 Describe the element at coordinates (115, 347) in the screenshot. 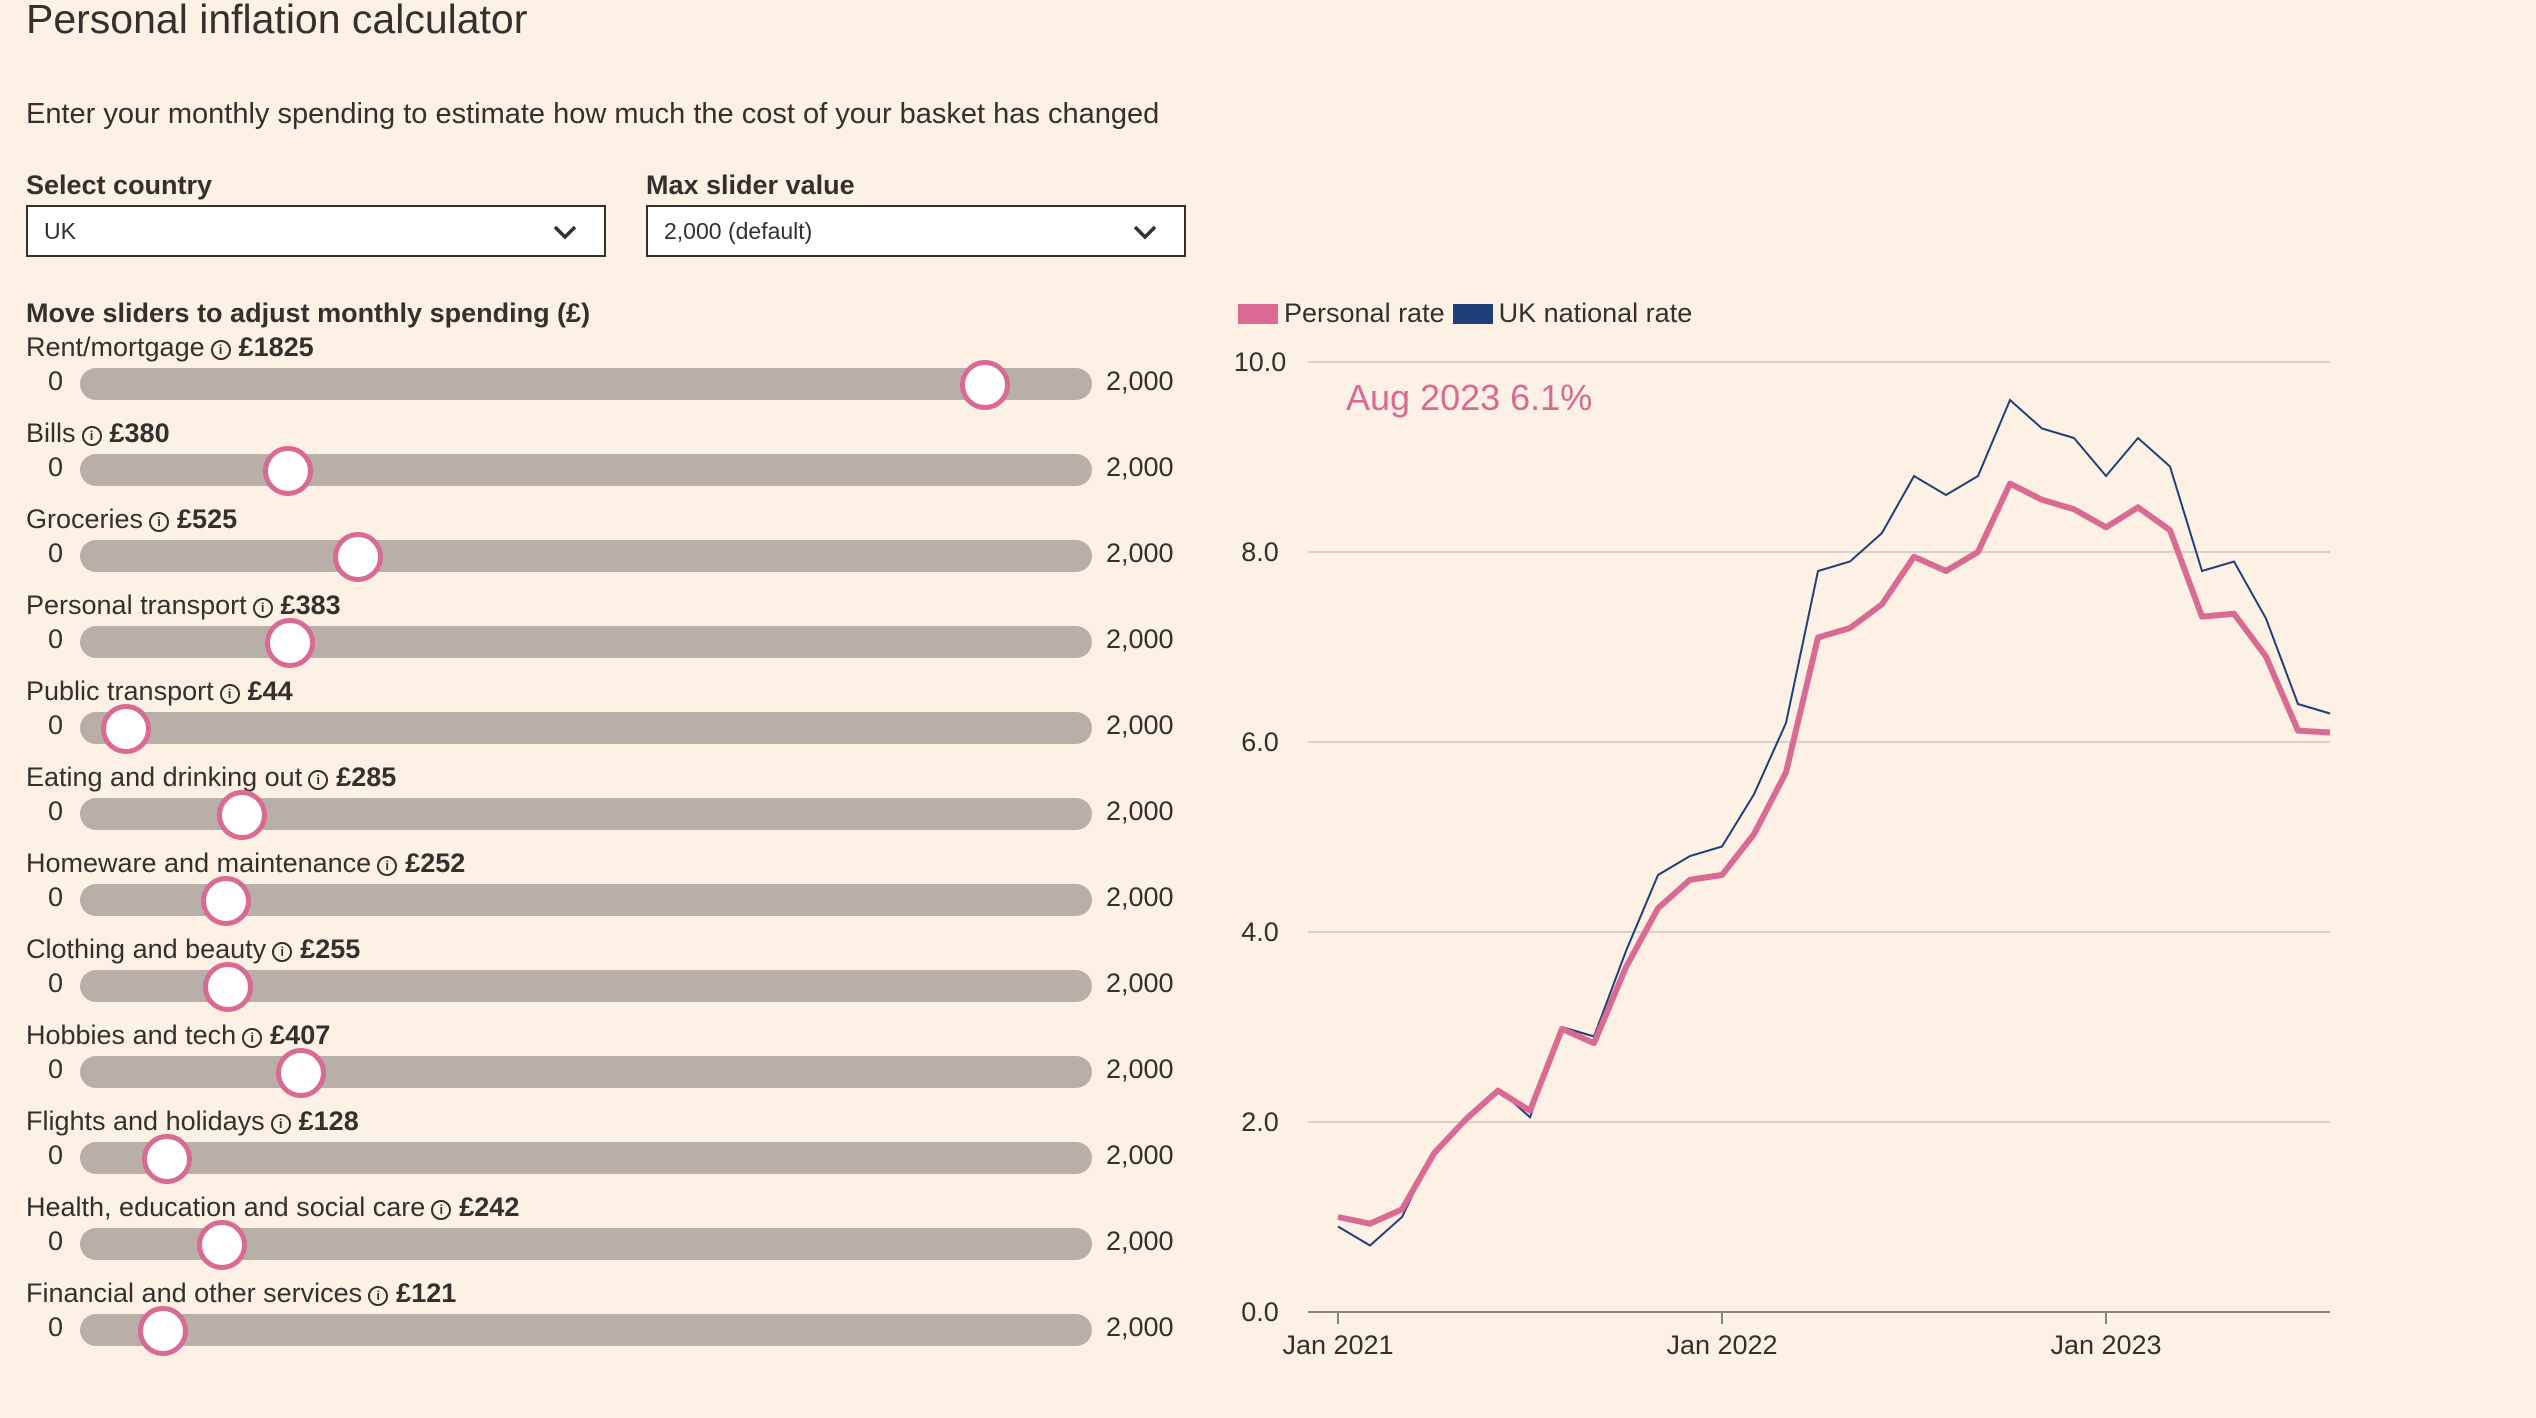

I see `slider-name: Rent/mortgage` at that location.